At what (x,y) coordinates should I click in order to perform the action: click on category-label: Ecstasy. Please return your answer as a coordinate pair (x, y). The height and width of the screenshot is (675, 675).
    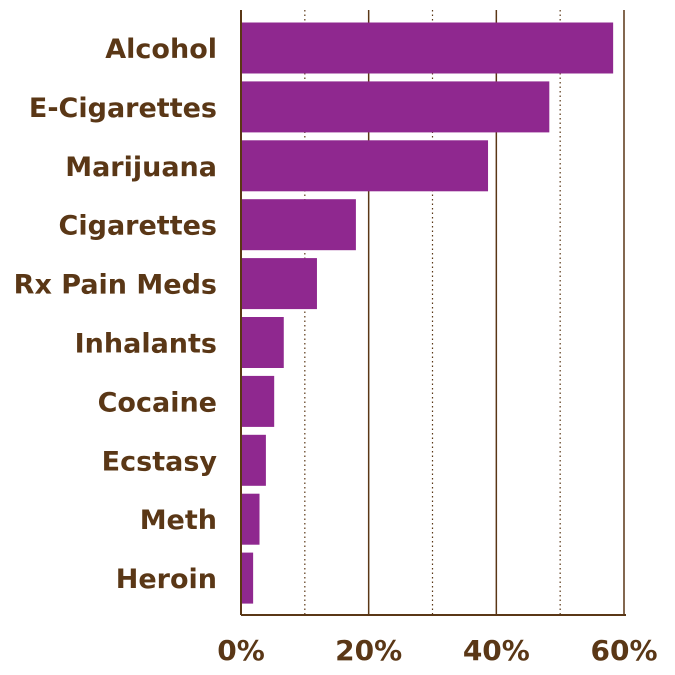
    Looking at the image, I should click on (160, 461).